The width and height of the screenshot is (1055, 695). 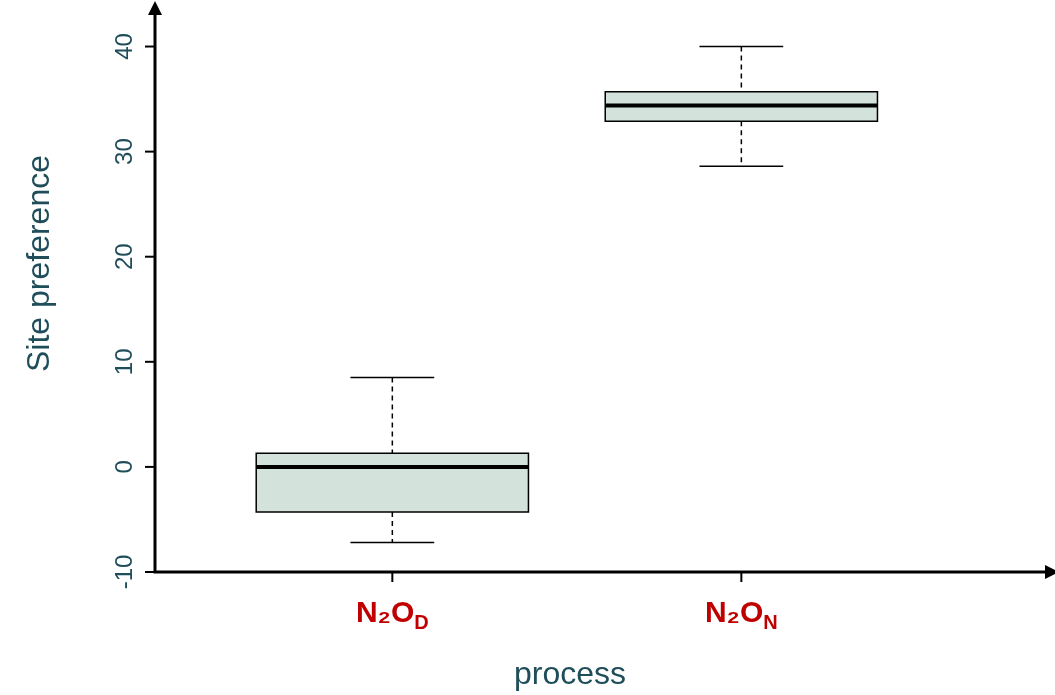 I want to click on y-axis-title: Site preference, so click(x=37, y=263).